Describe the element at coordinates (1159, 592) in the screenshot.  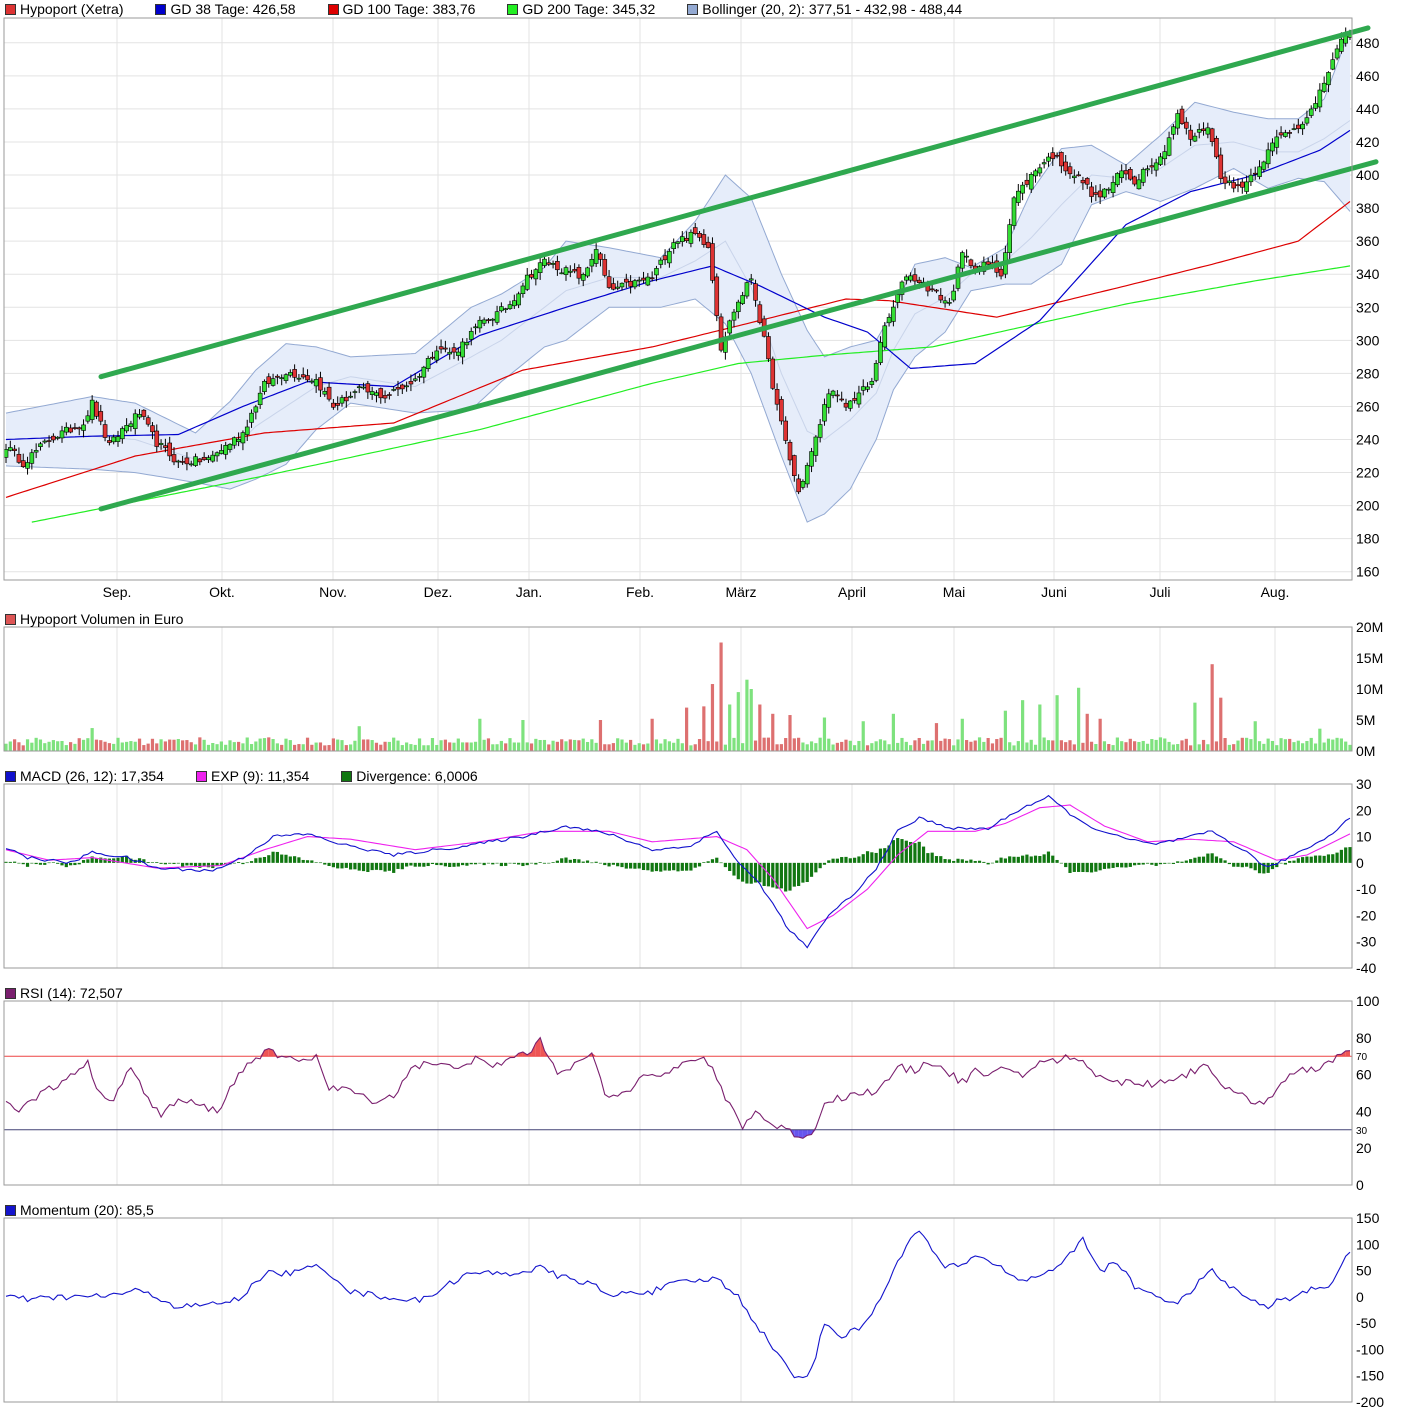
I see `month-tick-label: Juli` at that location.